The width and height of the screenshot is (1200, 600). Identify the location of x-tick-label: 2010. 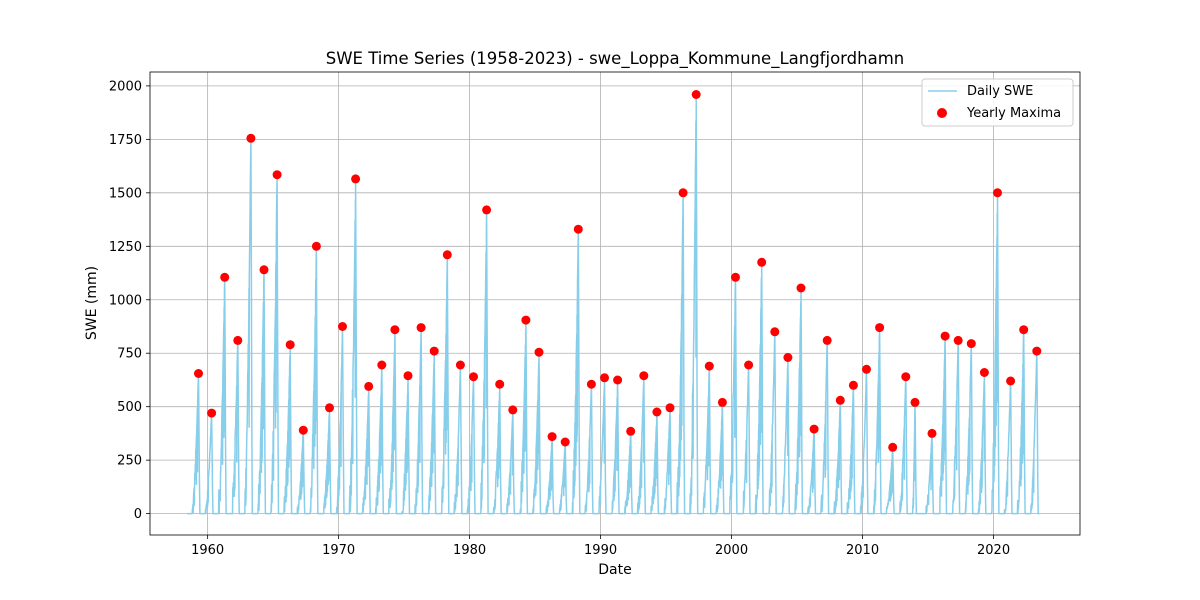
(862, 550).